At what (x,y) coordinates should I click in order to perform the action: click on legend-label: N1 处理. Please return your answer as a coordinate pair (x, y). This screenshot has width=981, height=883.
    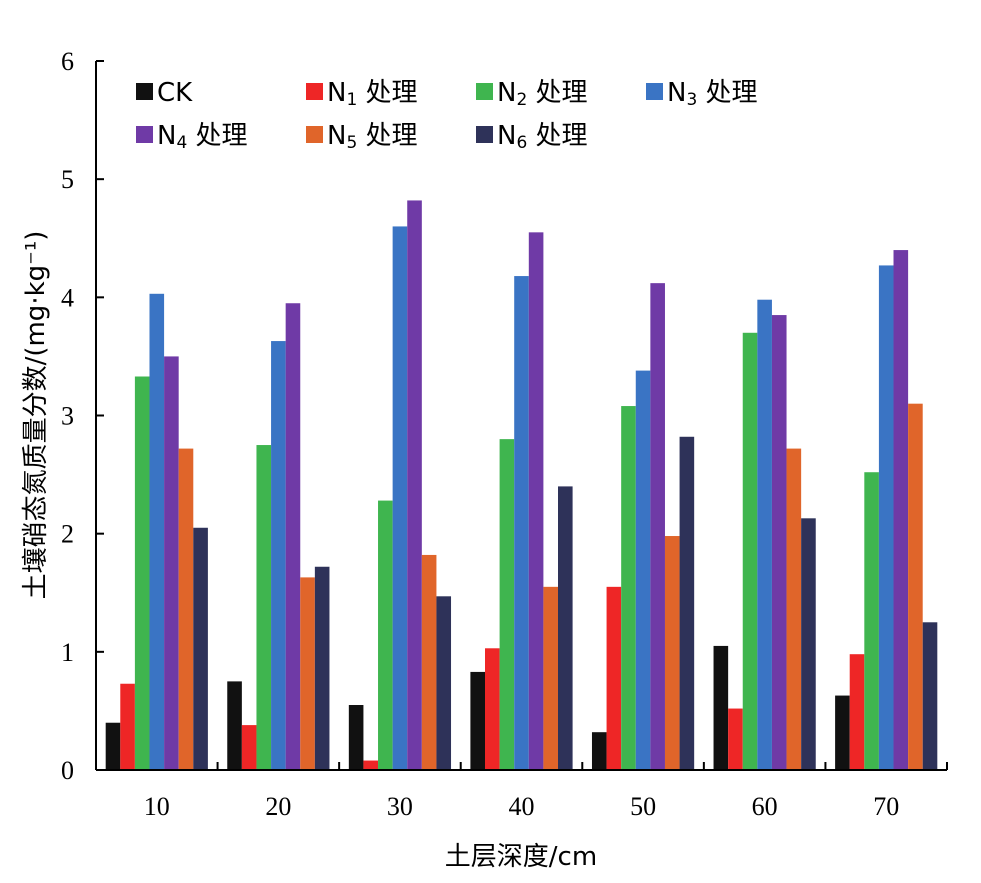
    Looking at the image, I should click on (372, 94).